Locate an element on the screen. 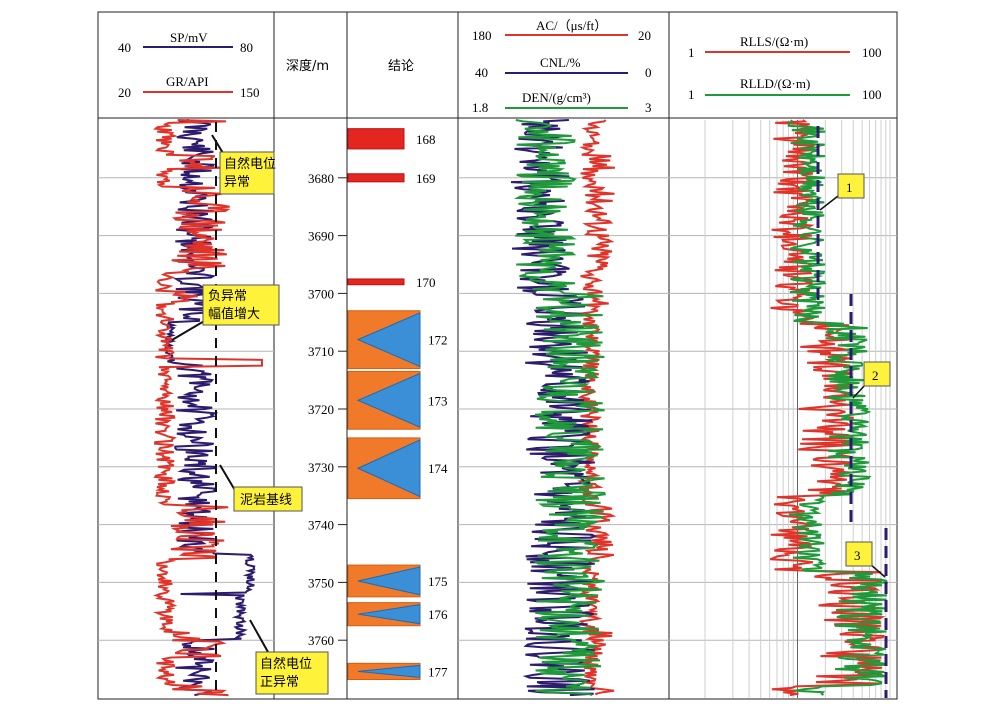 The width and height of the screenshot is (1000, 711). callout-mudstone-baseline: 泥岩基线 is located at coordinates (261, 488).